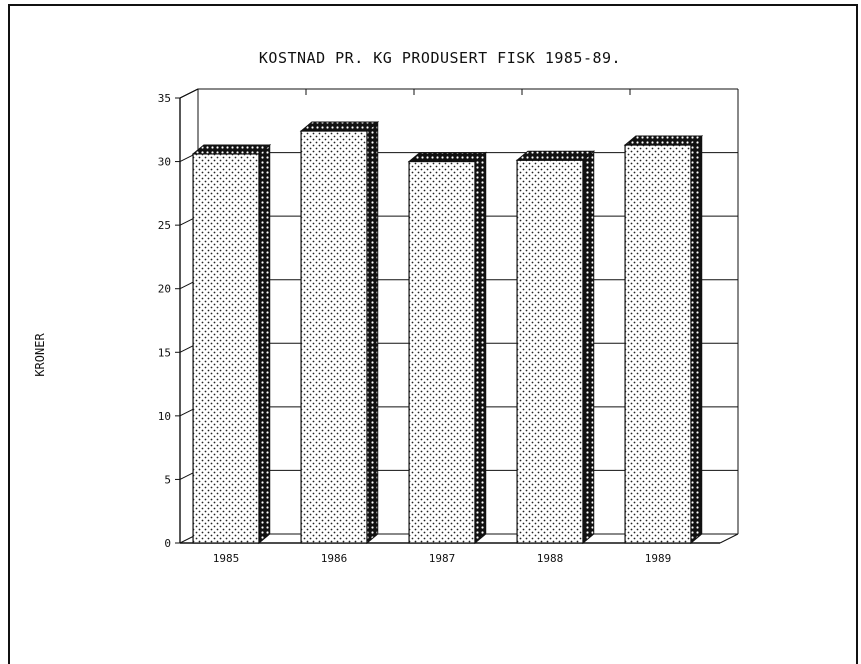 Image resolution: width=861 pixels, height=664 pixels. Describe the element at coordinates (40, 355) in the screenshot. I see `y-axis-label: KRONER` at that location.